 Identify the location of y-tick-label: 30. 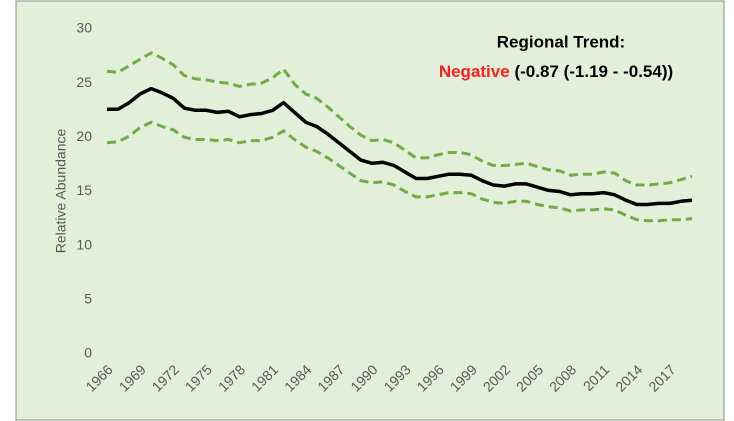
(84, 28).